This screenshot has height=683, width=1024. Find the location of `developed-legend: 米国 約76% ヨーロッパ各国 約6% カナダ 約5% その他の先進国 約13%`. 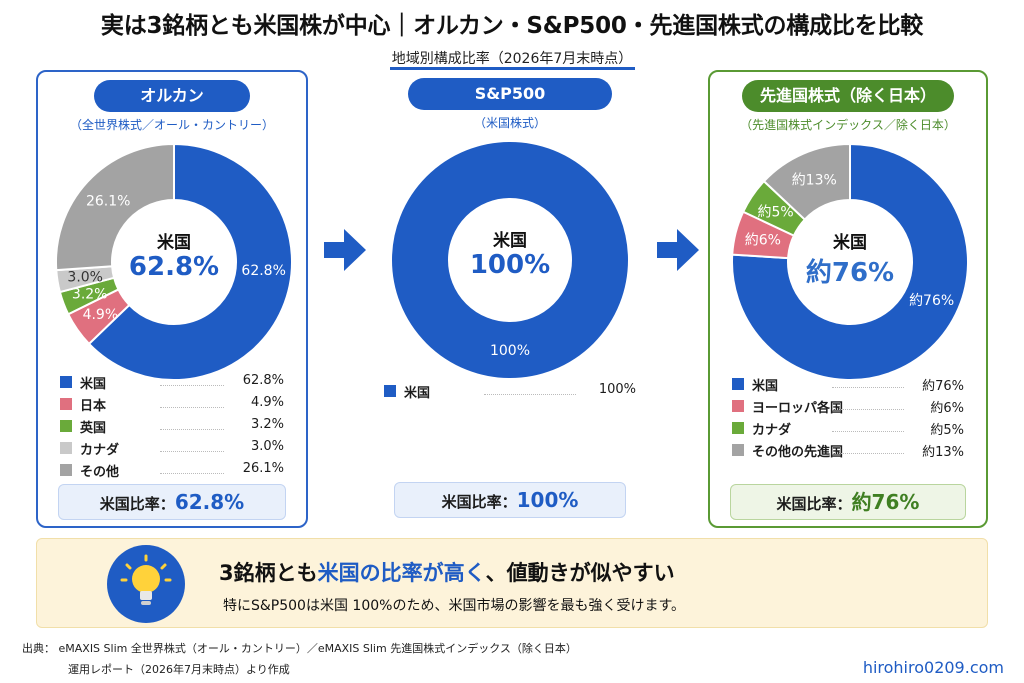

developed-legend: 米国 約76% ヨーロッパ各国 約6% カナダ 約5% その他の先進国 約13% is located at coordinates (848, 418).